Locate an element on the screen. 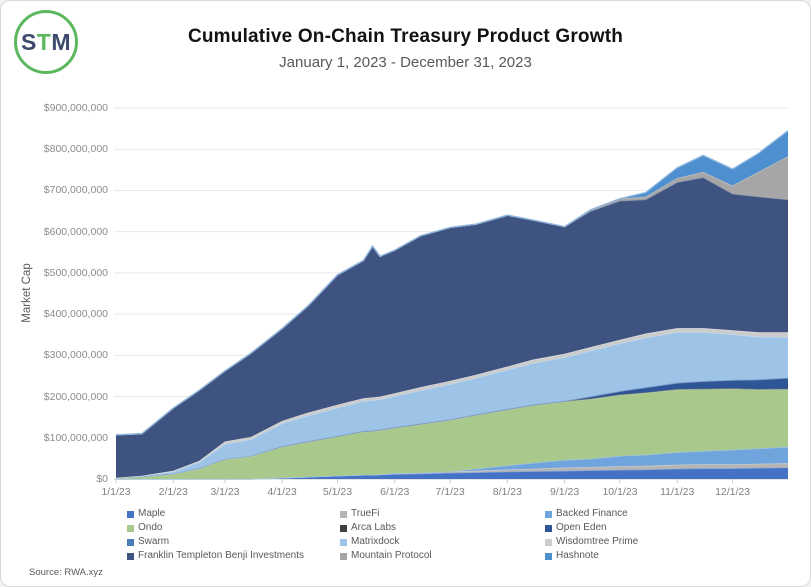 The width and height of the screenshot is (811, 587). logo-letter-s: S is located at coordinates (28, 41).